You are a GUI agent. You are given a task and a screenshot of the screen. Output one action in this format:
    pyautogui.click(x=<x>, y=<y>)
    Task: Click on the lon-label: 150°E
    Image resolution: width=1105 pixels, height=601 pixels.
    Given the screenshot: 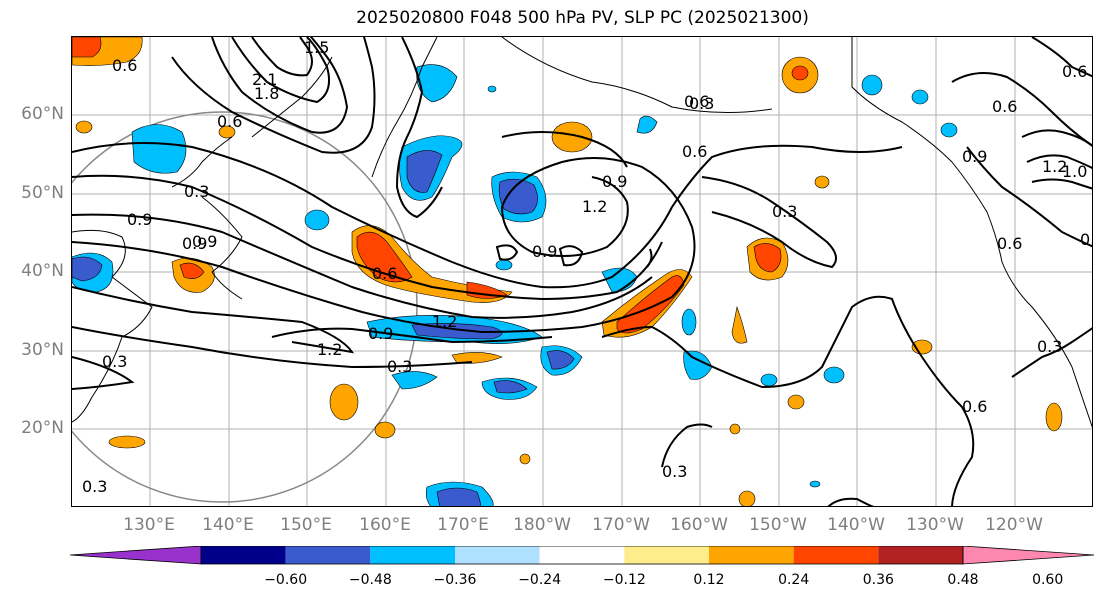 What is the action you would take?
    pyautogui.click(x=306, y=525)
    